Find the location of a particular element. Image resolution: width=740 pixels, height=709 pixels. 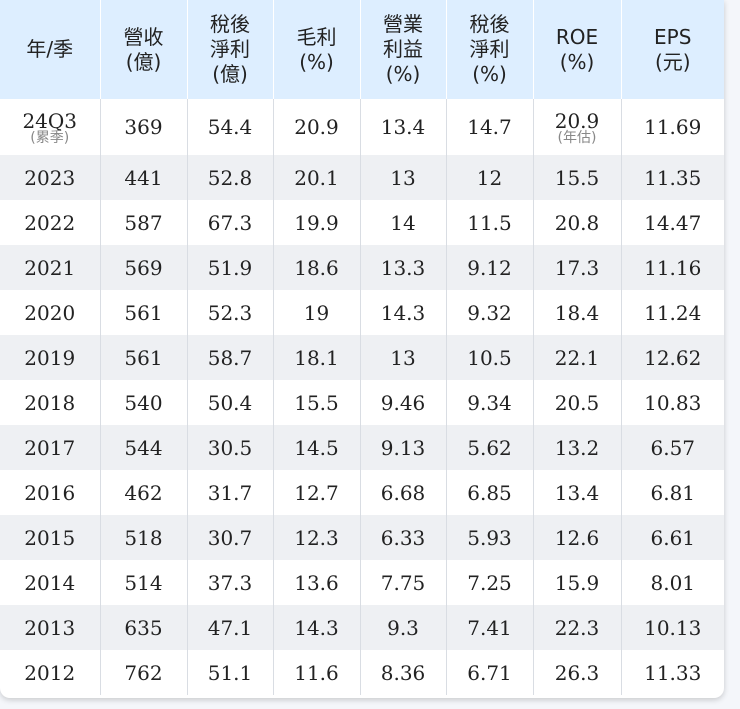

table-row: 2013 635 47.1 14.3 9.3 7.41 22.3 10.13 is located at coordinates (362, 627).